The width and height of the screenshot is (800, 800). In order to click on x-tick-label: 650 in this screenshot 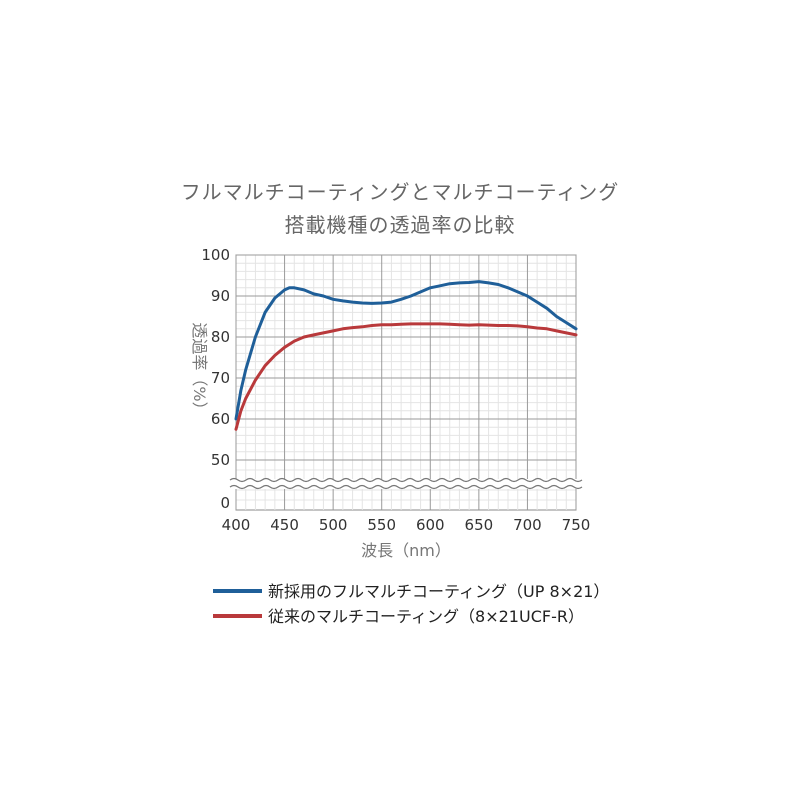, I will do `click(479, 525)`.